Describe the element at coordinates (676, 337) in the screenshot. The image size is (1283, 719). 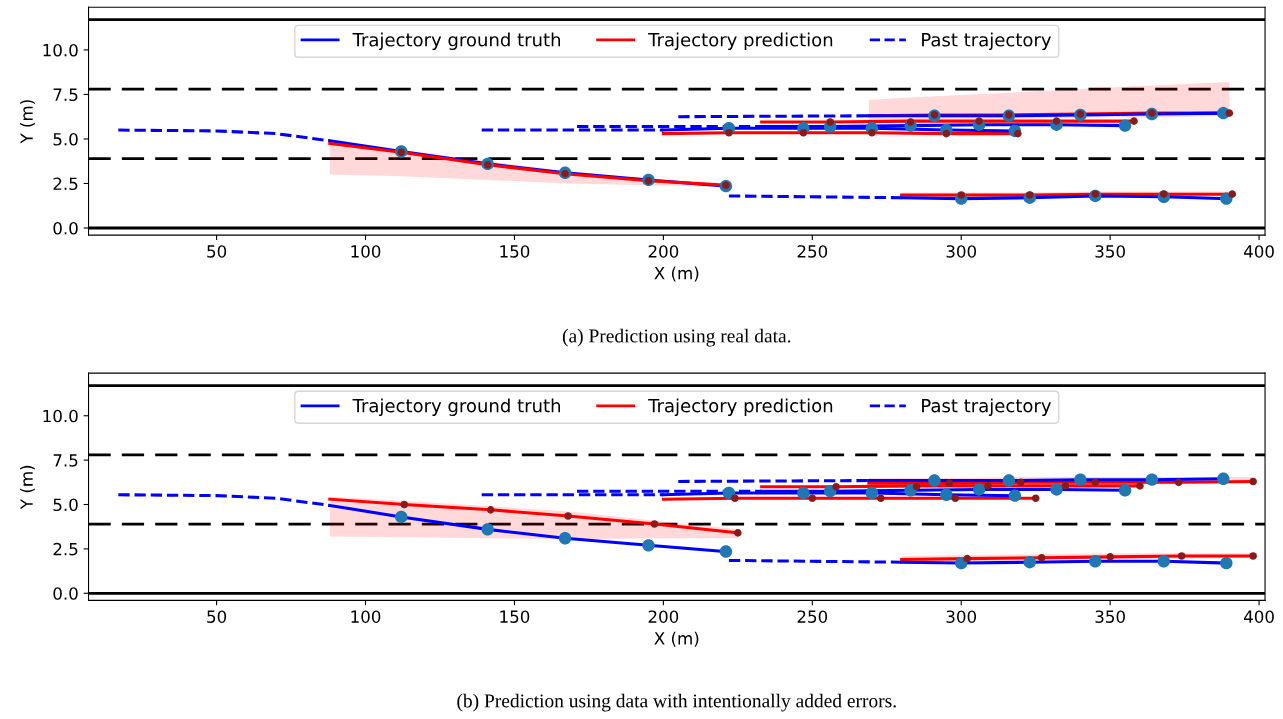
I see `text: (a) Prediction using real data.` at that location.